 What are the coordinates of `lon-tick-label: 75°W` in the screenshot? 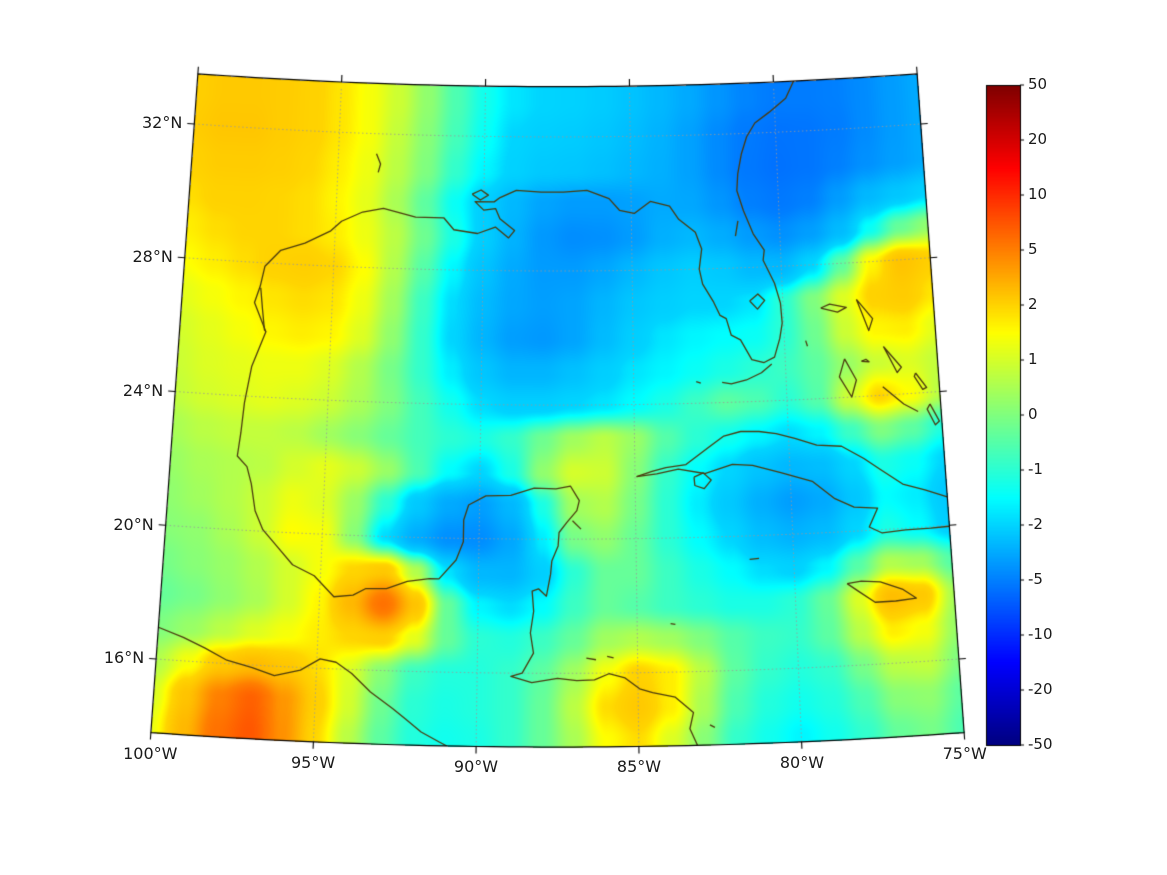 It's located at (964, 753).